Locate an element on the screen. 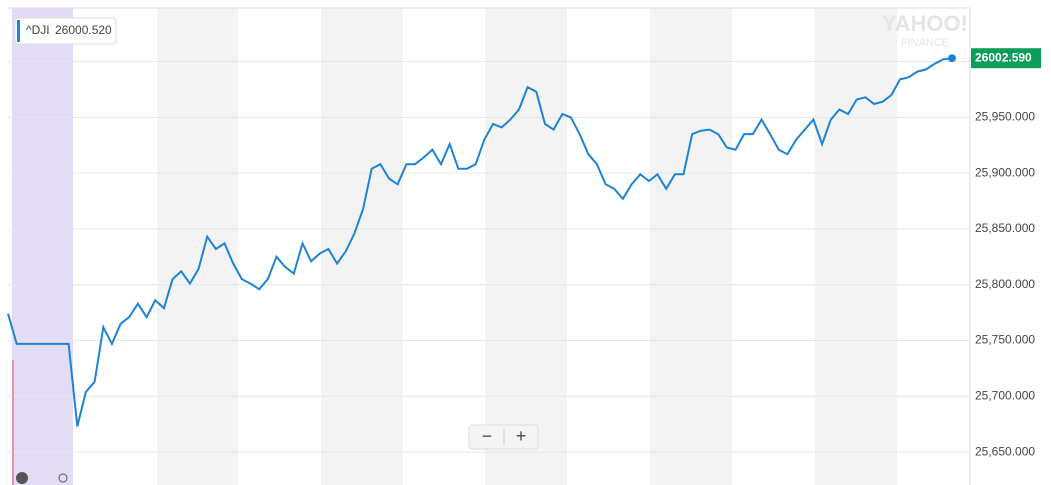  zoom-out: − is located at coordinates (487, 436).